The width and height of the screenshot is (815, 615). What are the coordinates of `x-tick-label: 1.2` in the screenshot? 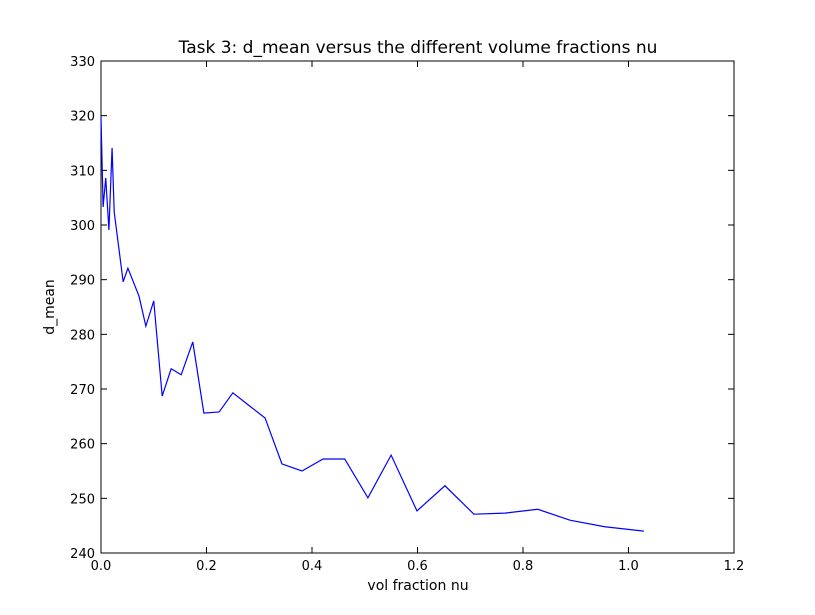 It's located at (734, 566).